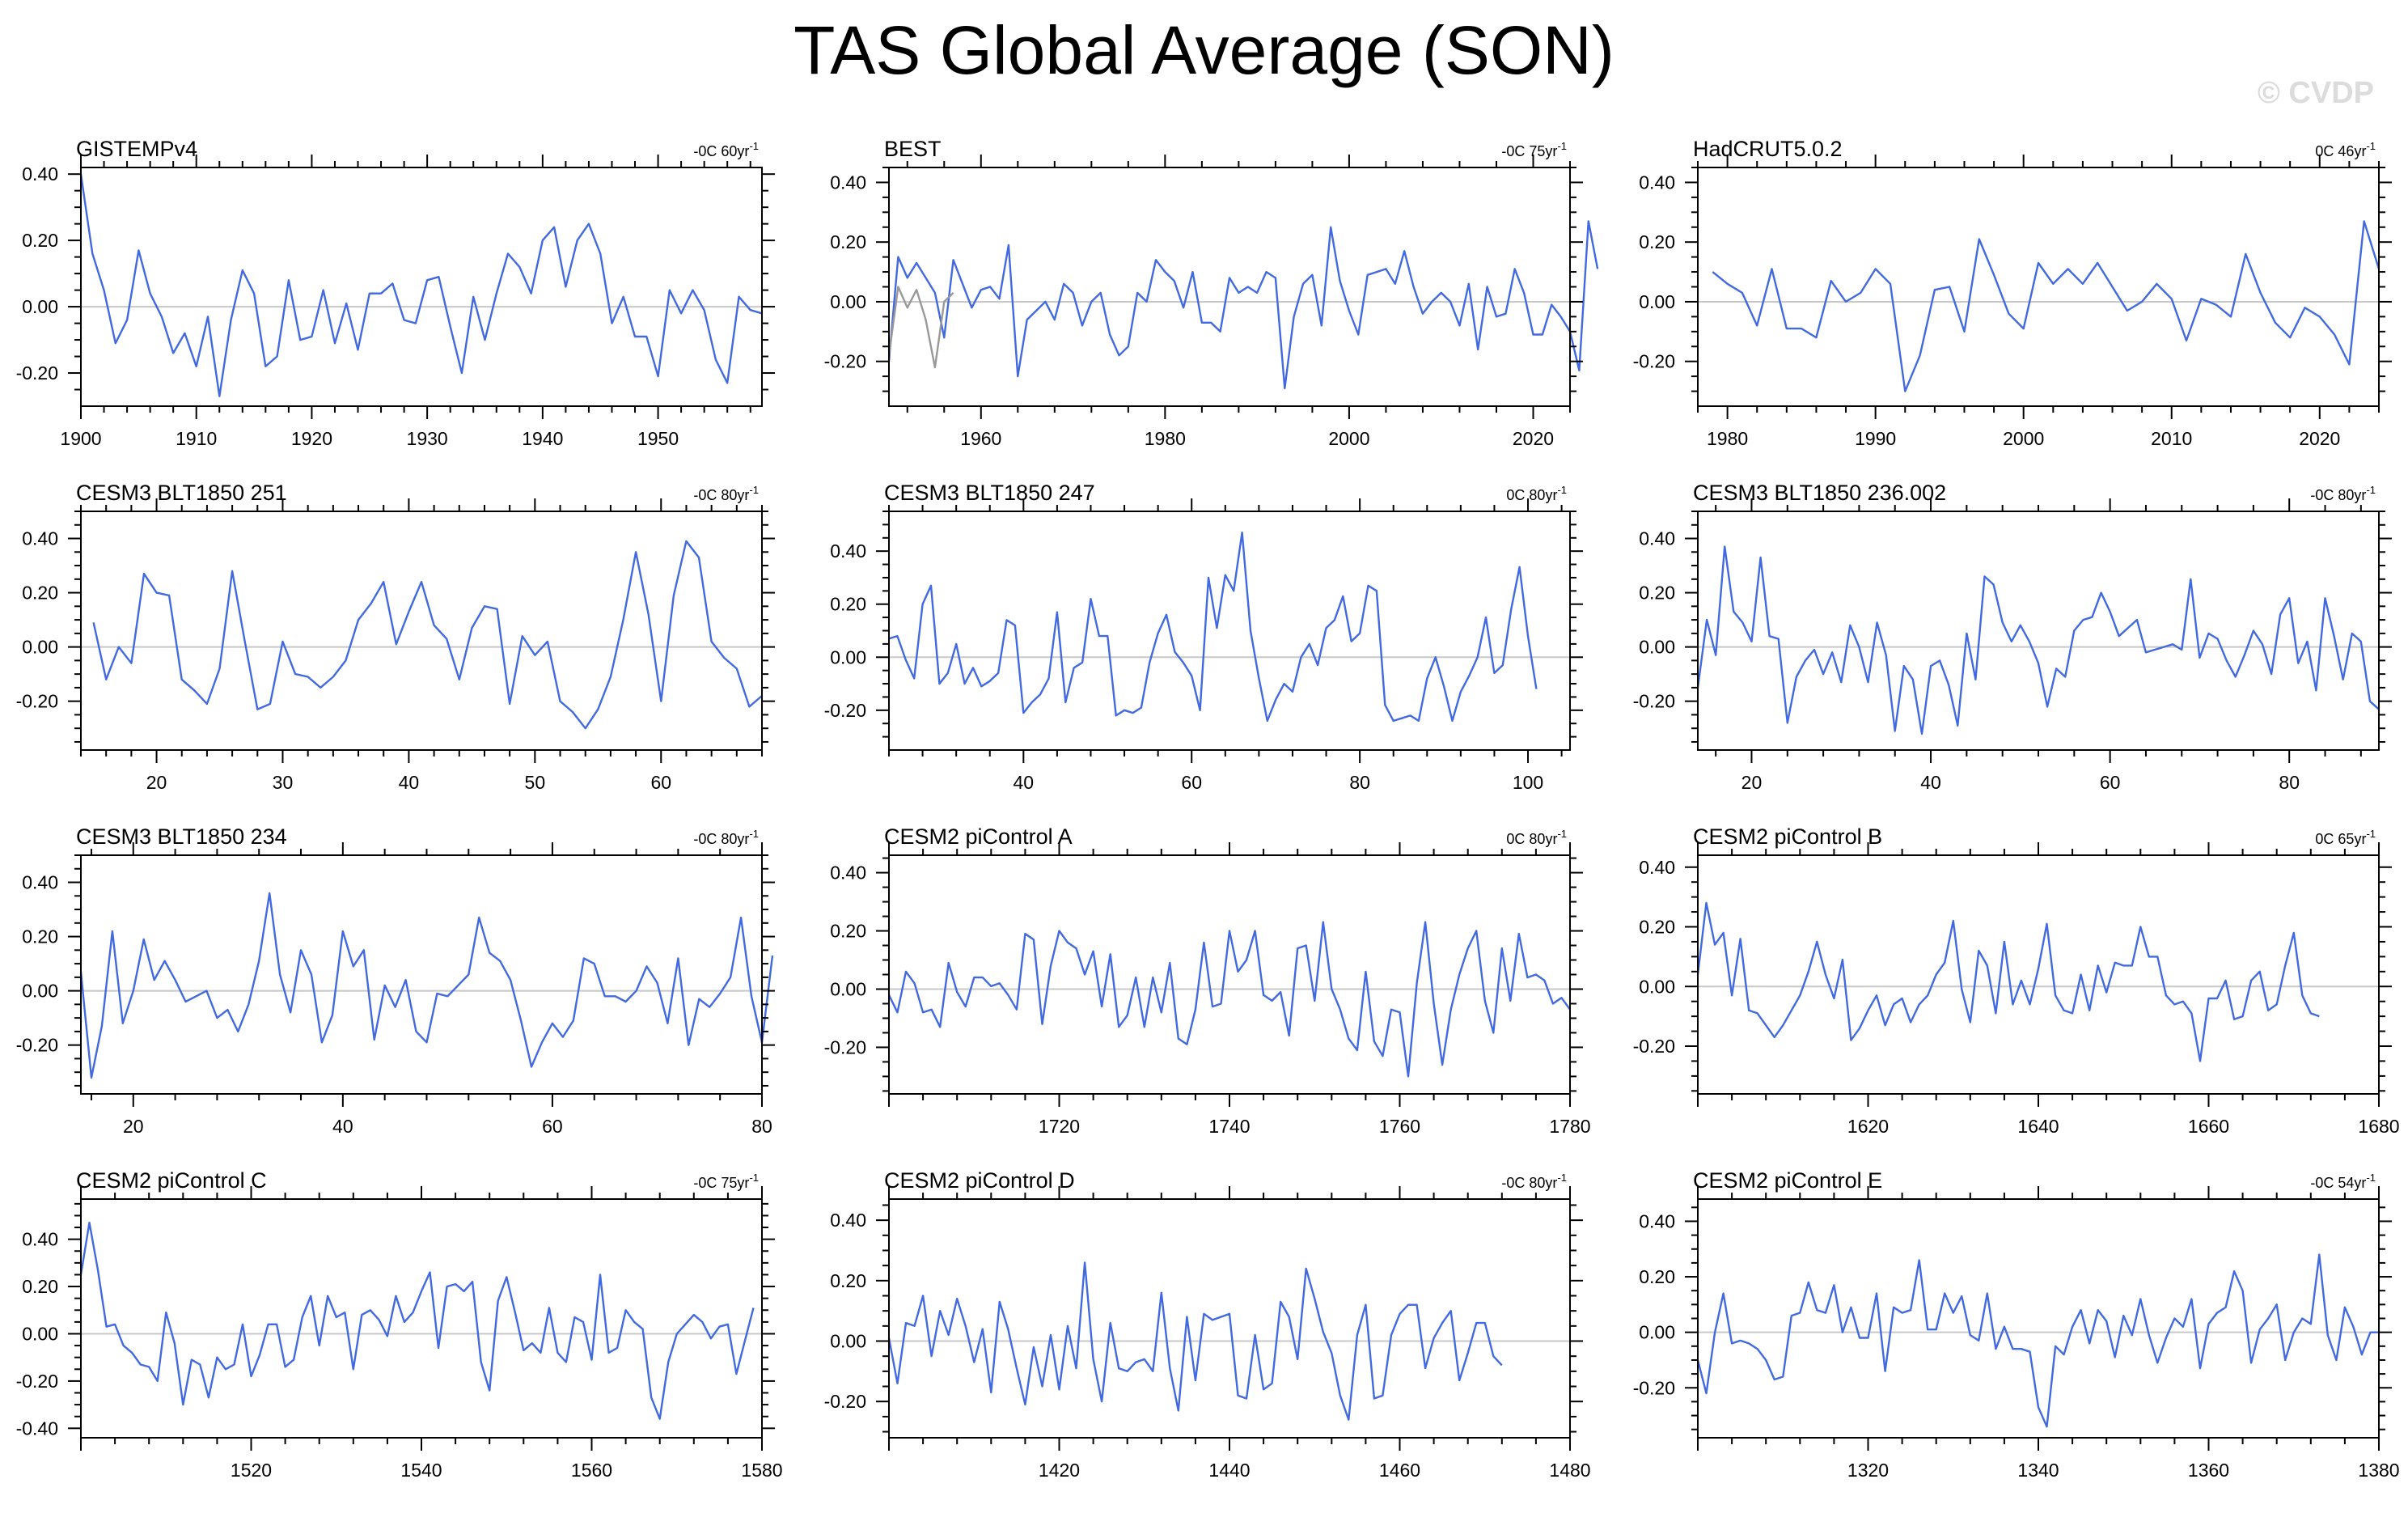 This screenshot has width=2408, height=1513. What do you see at coordinates (427, 438) in the screenshot?
I see `x-tick-label: 1930` at bounding box center [427, 438].